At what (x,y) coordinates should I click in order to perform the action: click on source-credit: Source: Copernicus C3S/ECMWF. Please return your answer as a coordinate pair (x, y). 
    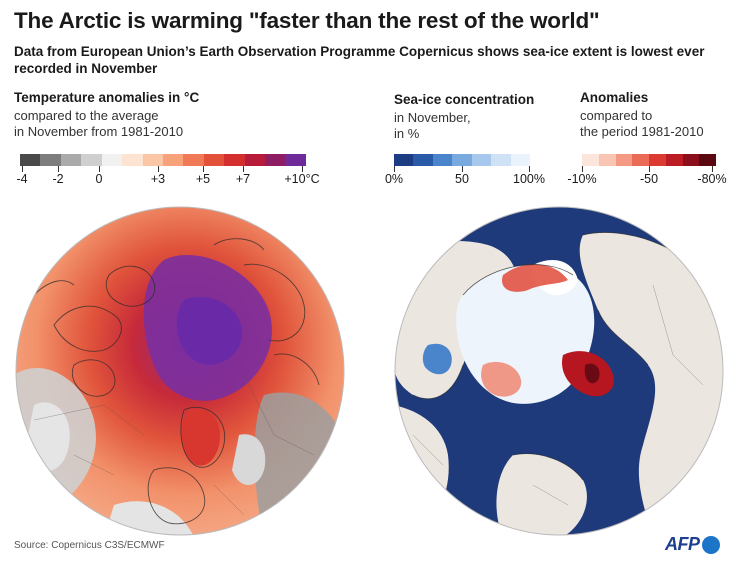
    Looking at the image, I should click on (89, 545).